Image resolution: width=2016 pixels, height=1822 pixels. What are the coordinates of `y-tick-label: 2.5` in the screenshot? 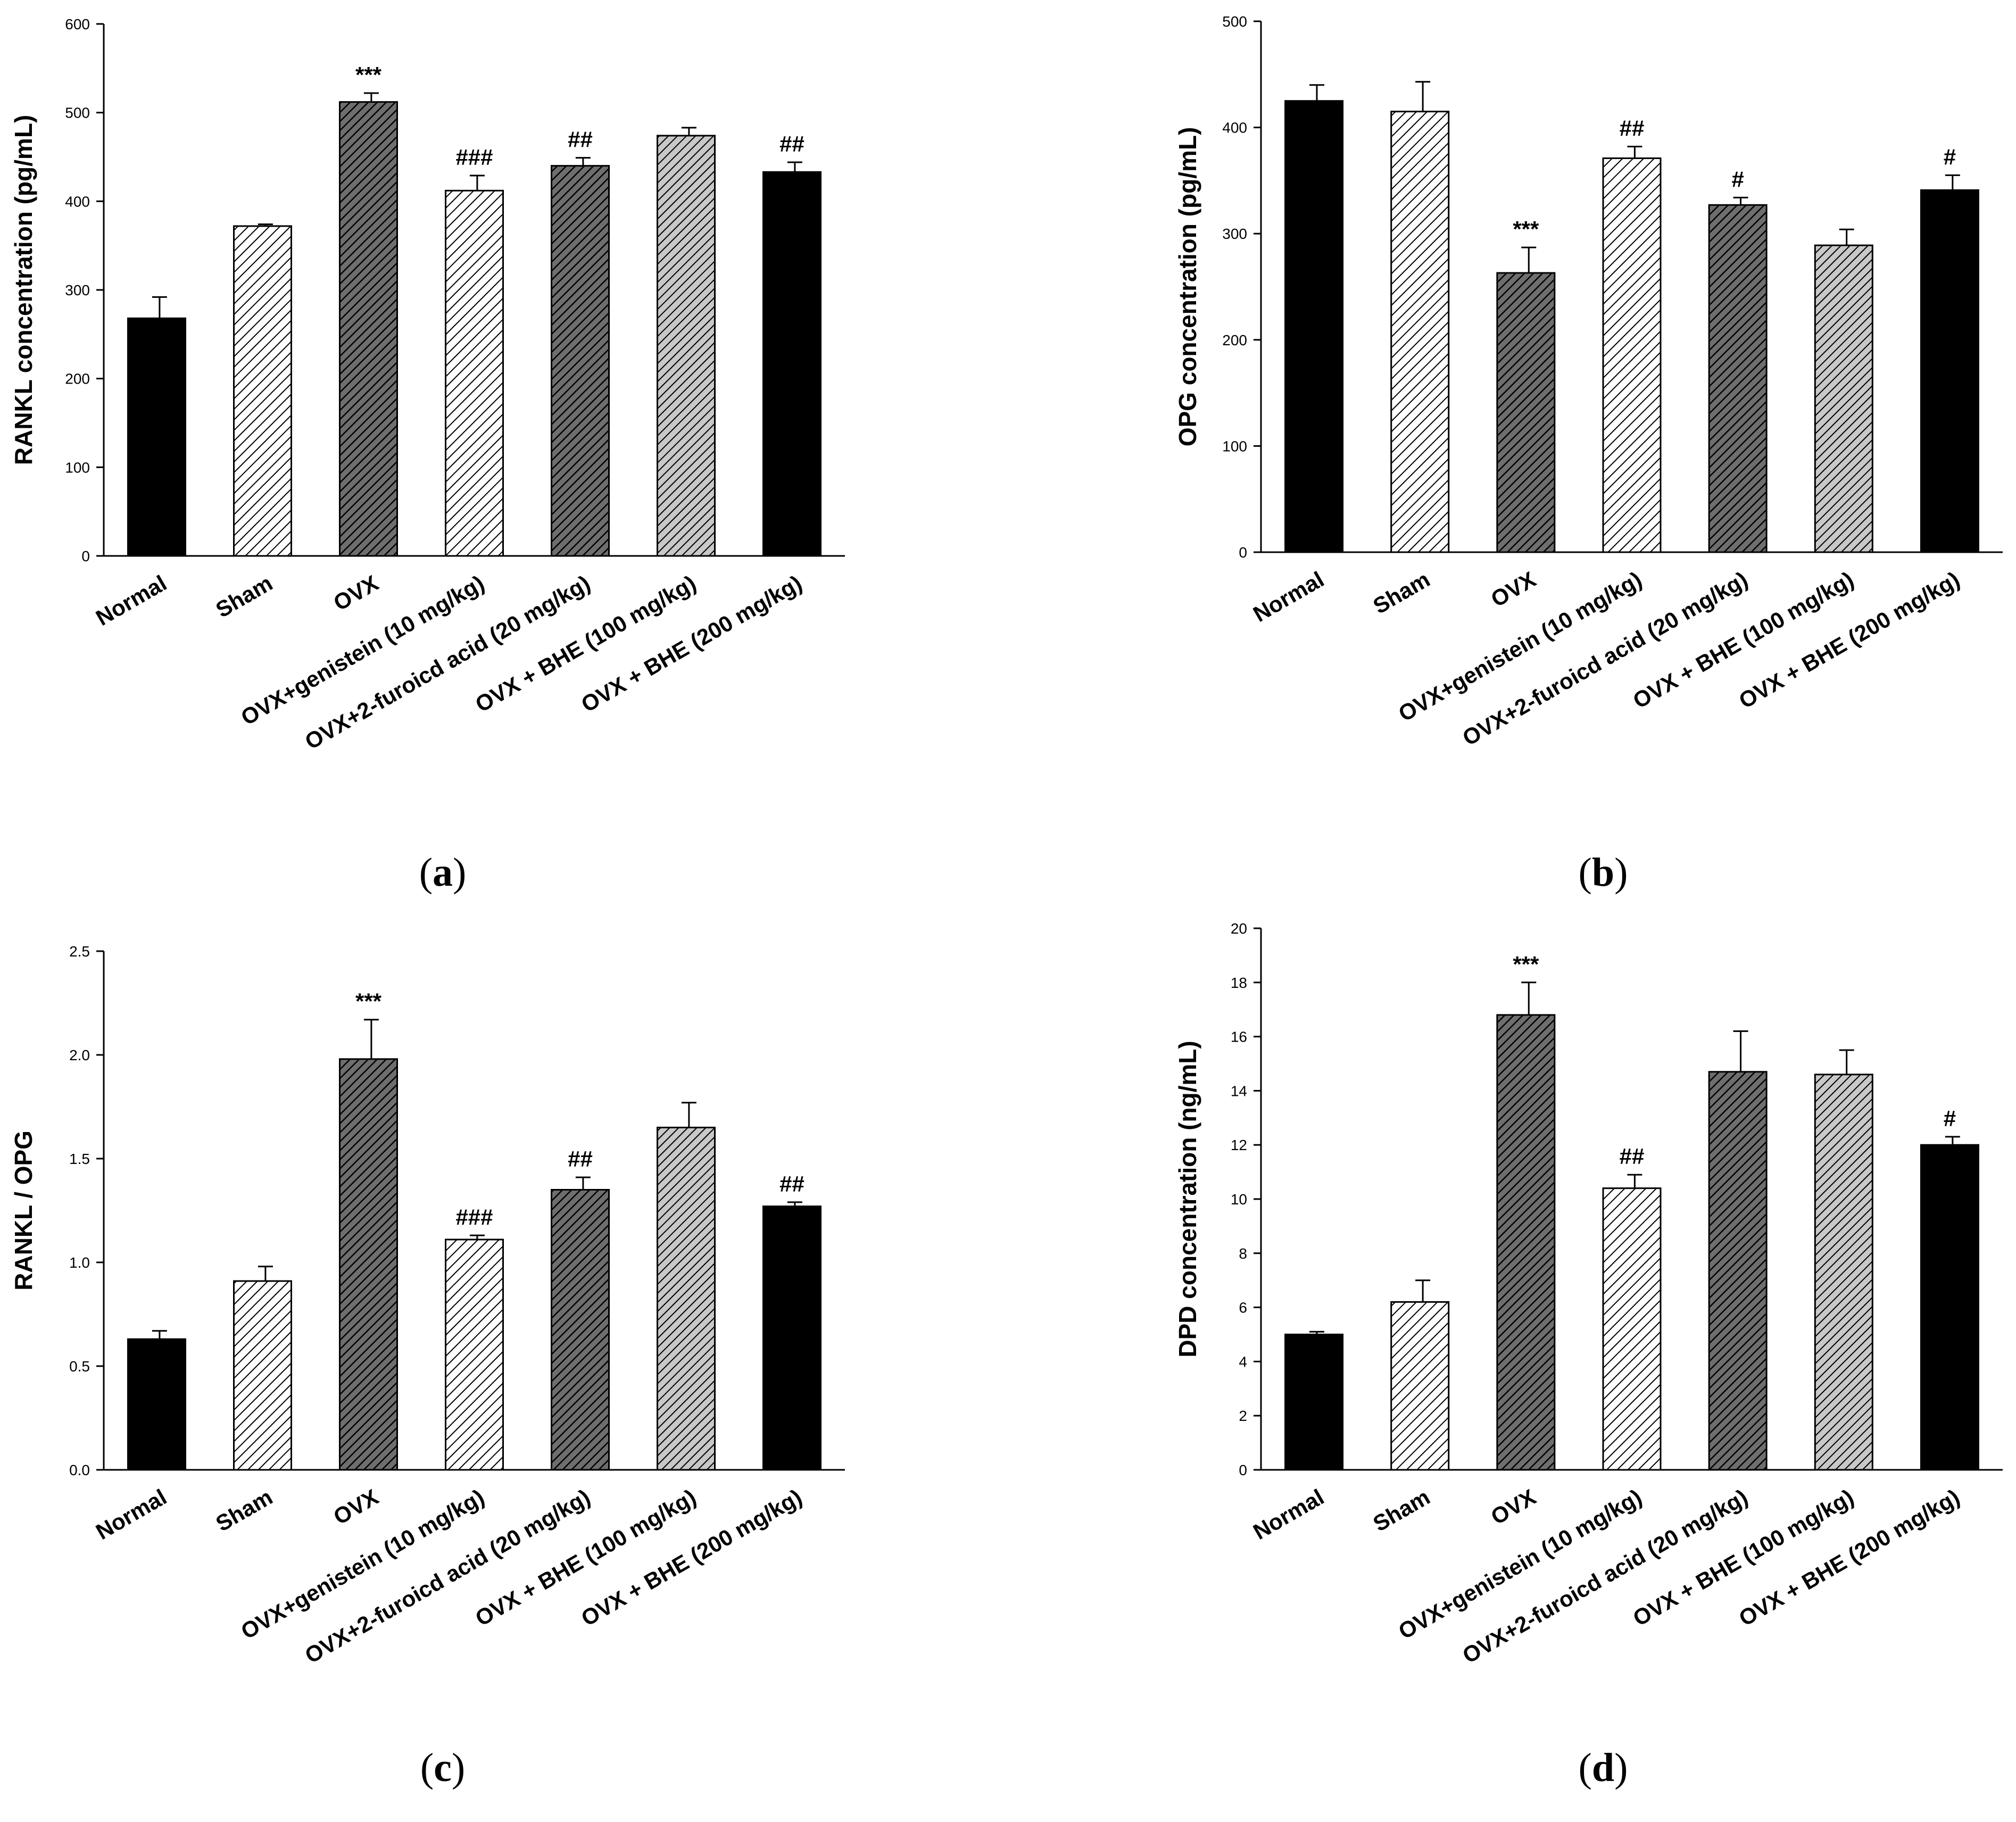 It's located at (79, 951).